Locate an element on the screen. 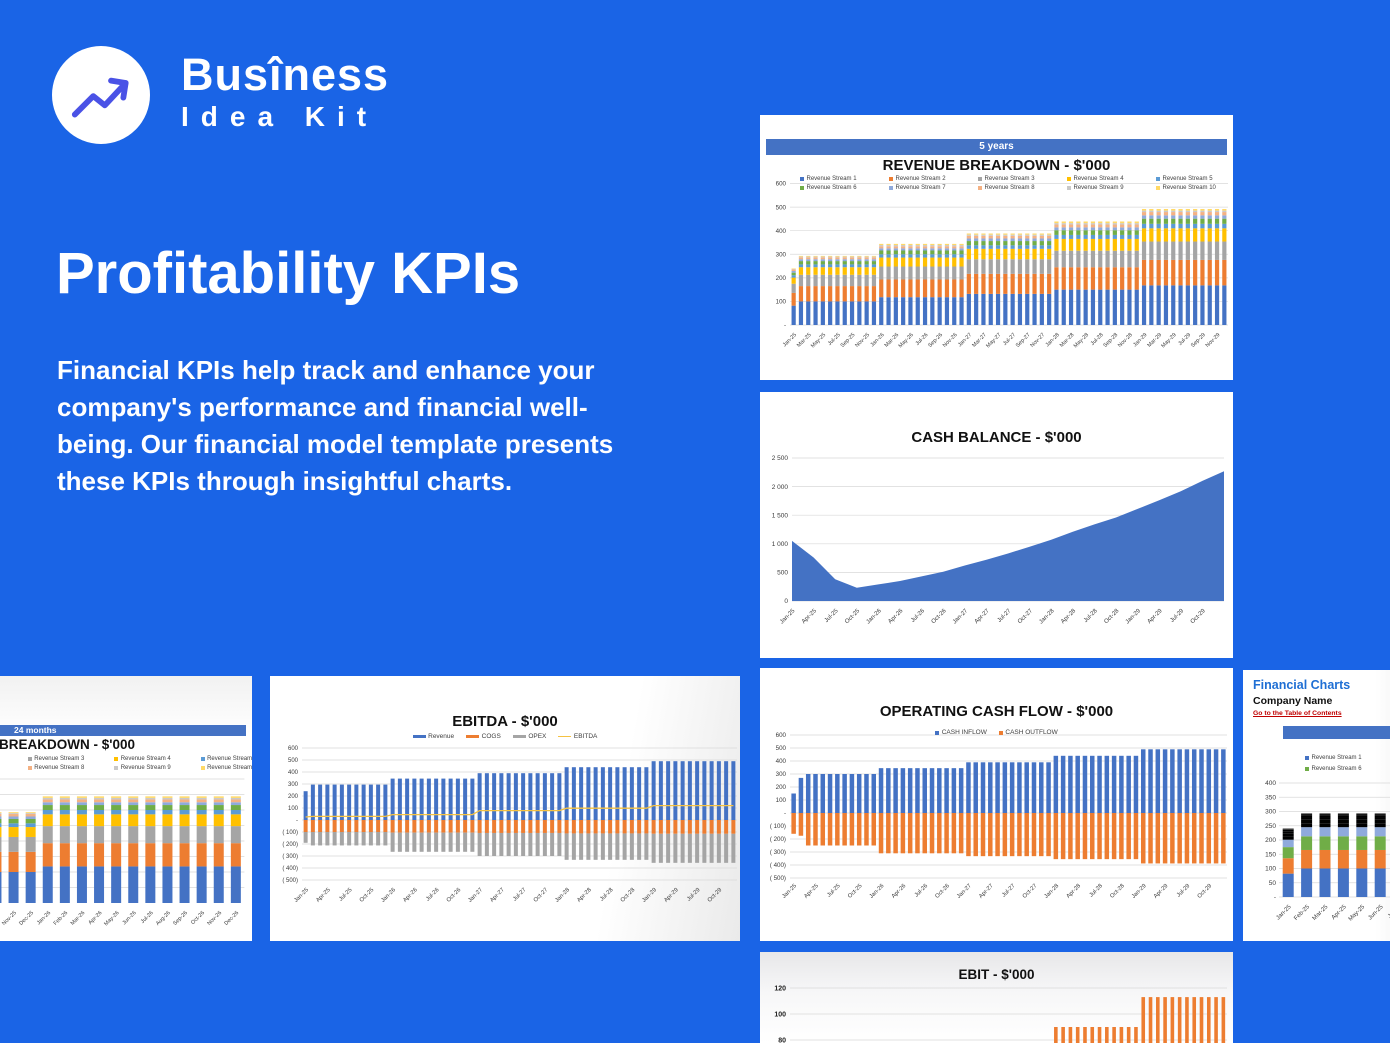 Image resolution: width=1390 pixels, height=1043 pixels. legend-item: COGS is located at coordinates (483, 736).